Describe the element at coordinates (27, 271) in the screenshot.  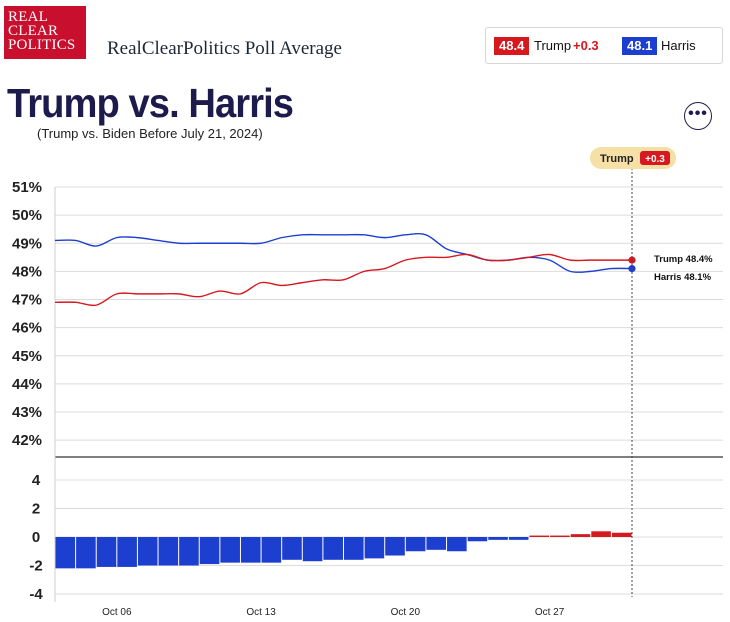
I see `y-tick-label: 48%` at that location.